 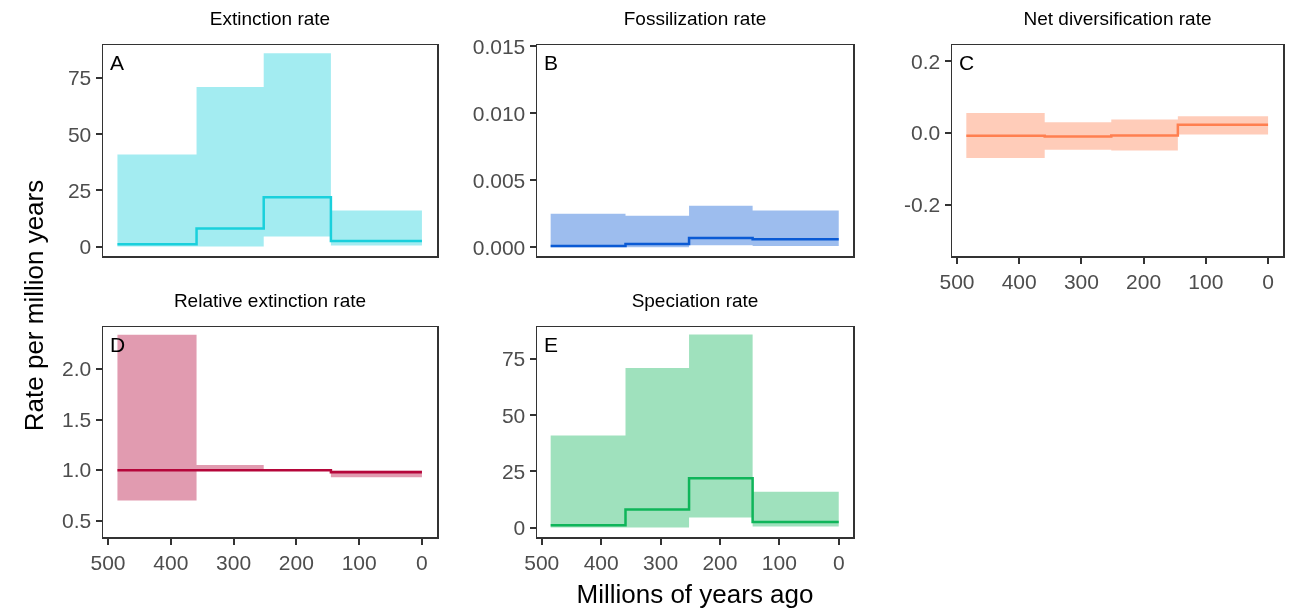 I want to click on x-axis-title: Millions of years ago, so click(x=695, y=594).